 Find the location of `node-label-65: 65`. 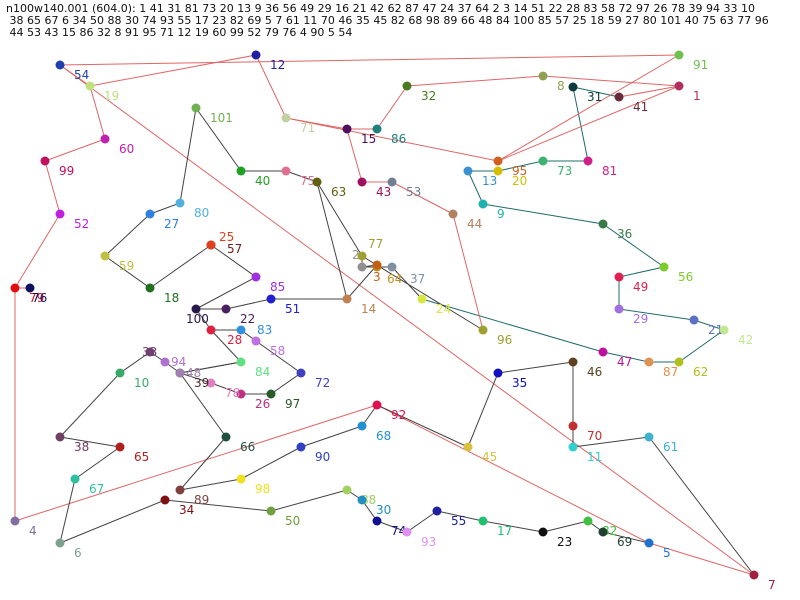

node-label-65: 65 is located at coordinates (141, 457).